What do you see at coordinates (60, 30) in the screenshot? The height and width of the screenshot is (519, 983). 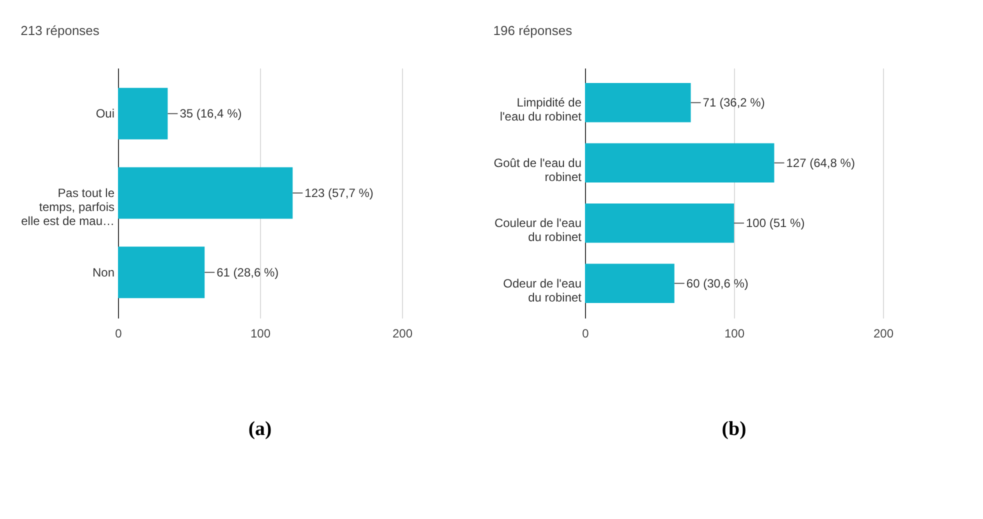 I see `chart-title: 213 réponses` at bounding box center [60, 30].